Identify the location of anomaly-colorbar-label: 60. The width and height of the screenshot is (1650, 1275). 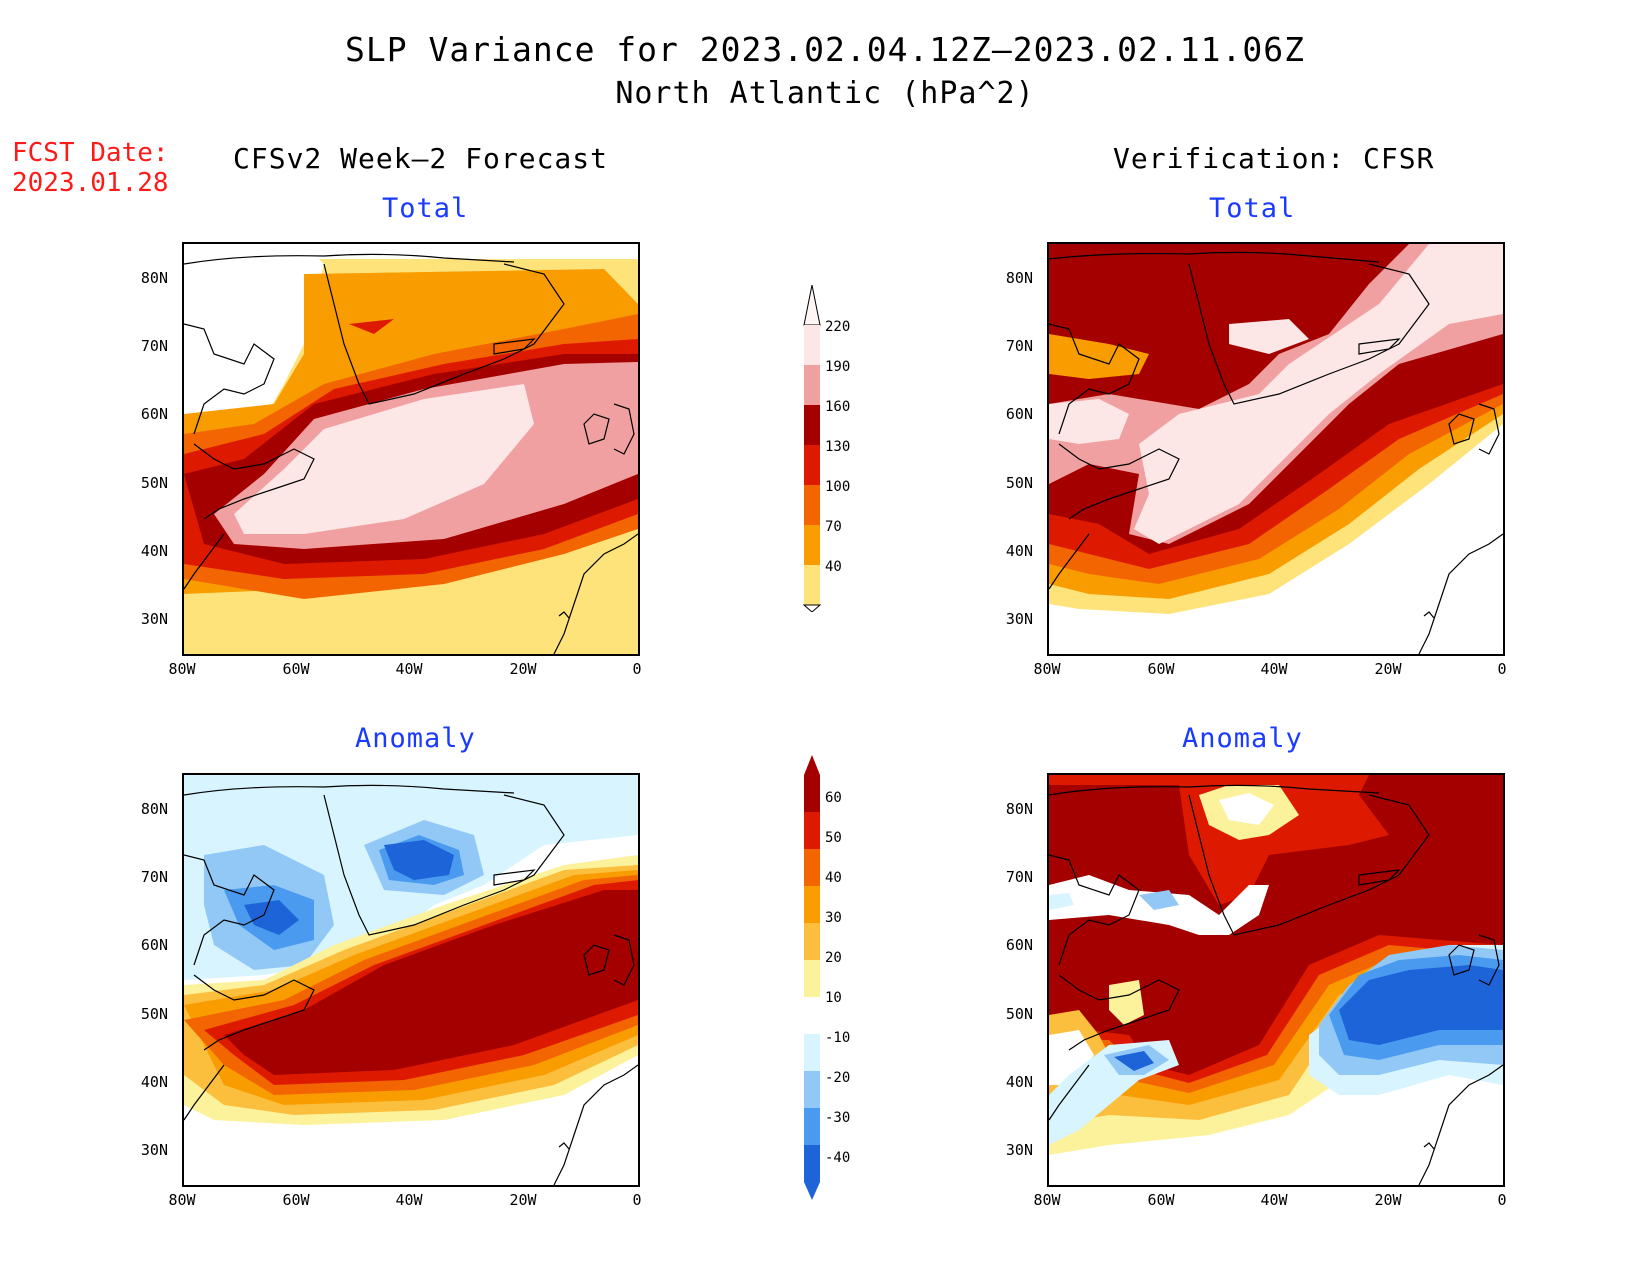
(833, 798).